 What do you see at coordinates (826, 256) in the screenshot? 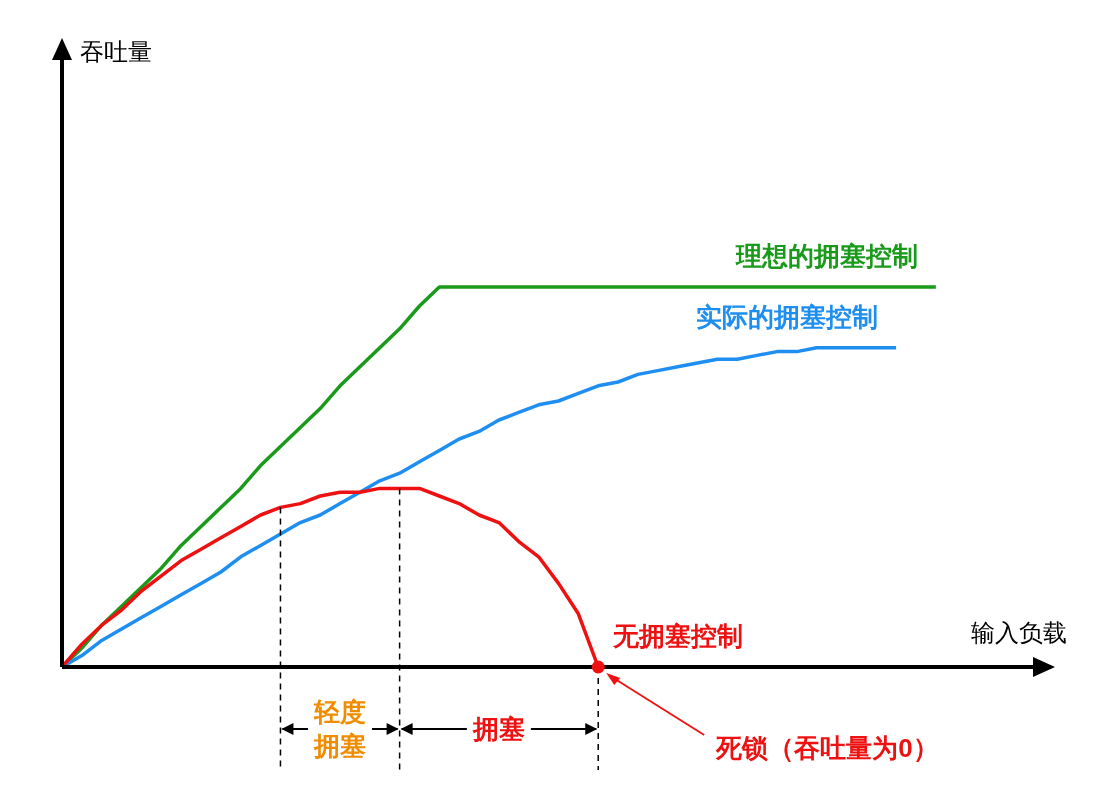
I see `series-label: 理想的拥塞控制` at bounding box center [826, 256].